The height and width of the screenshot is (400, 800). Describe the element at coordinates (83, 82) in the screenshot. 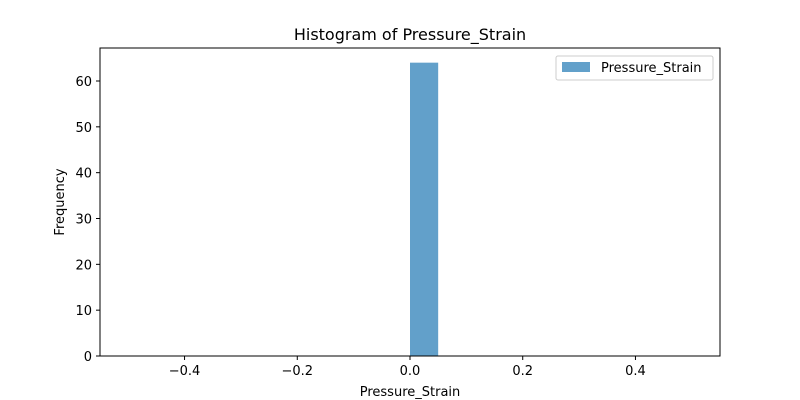

I see `y-tick-label: 60` at that location.